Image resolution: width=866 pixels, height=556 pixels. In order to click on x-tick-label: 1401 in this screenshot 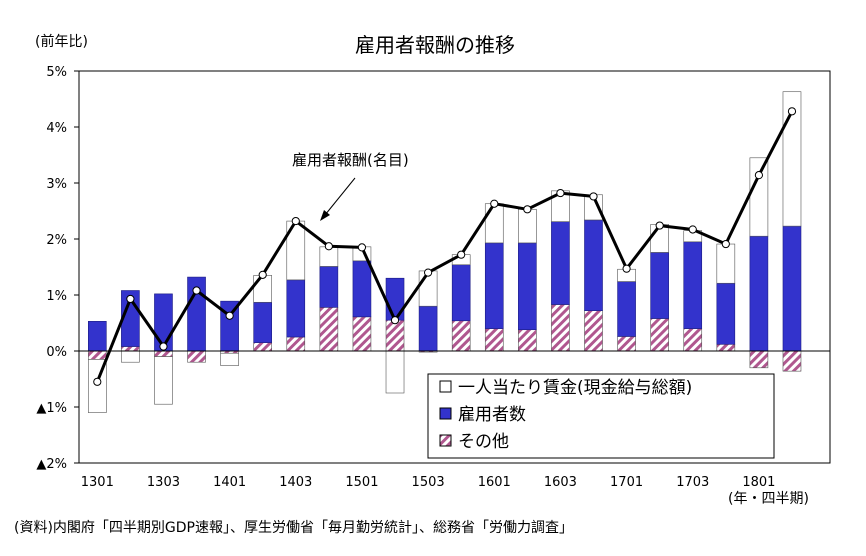, I will do `click(229, 482)`.